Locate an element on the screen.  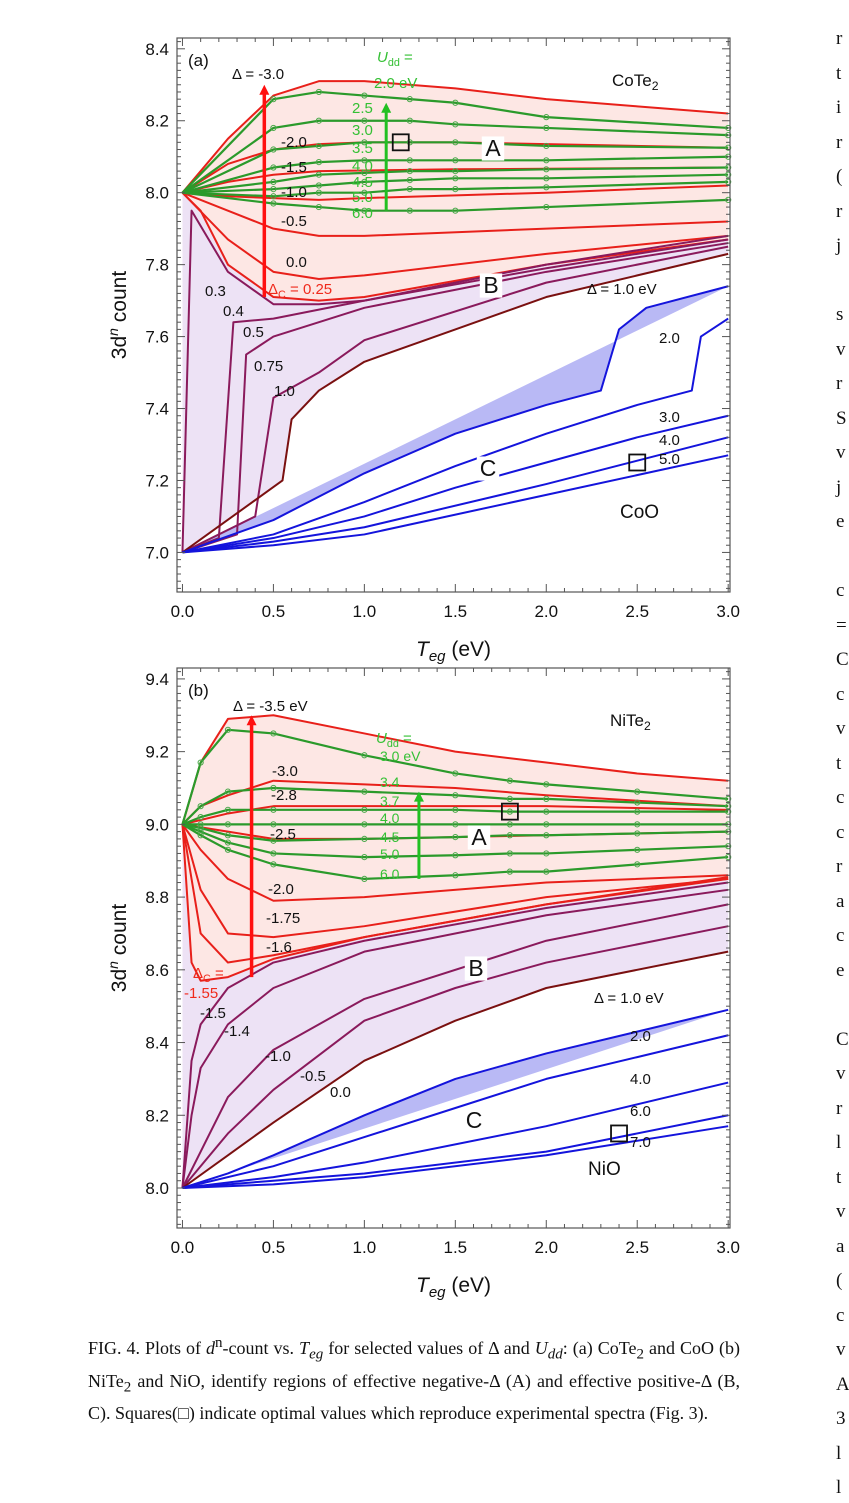
udd-curve-3.4 is located at coordinates (455, 806).